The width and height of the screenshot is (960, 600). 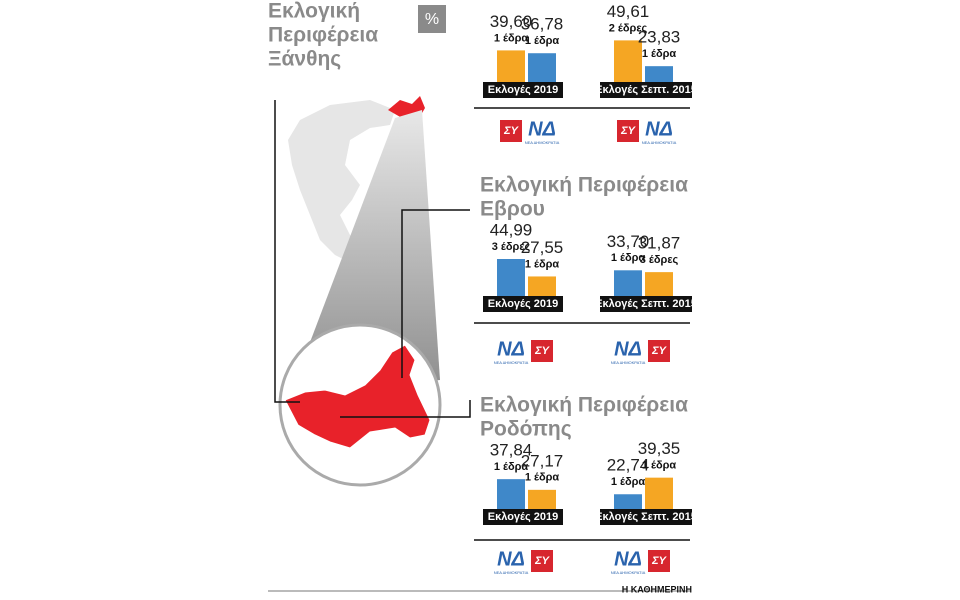 What do you see at coordinates (359, 189) in the screenshot?
I see `map-greece` at bounding box center [359, 189].